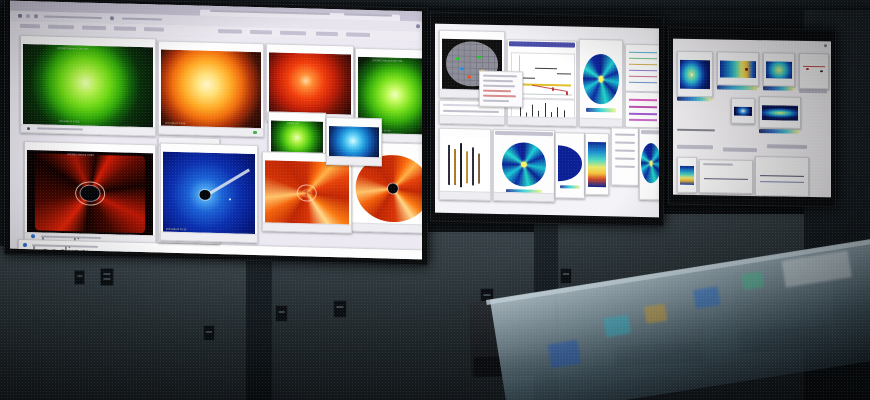  Describe the element at coordinates (787, 146) in the screenshot. I see `section-header-right` at that location.